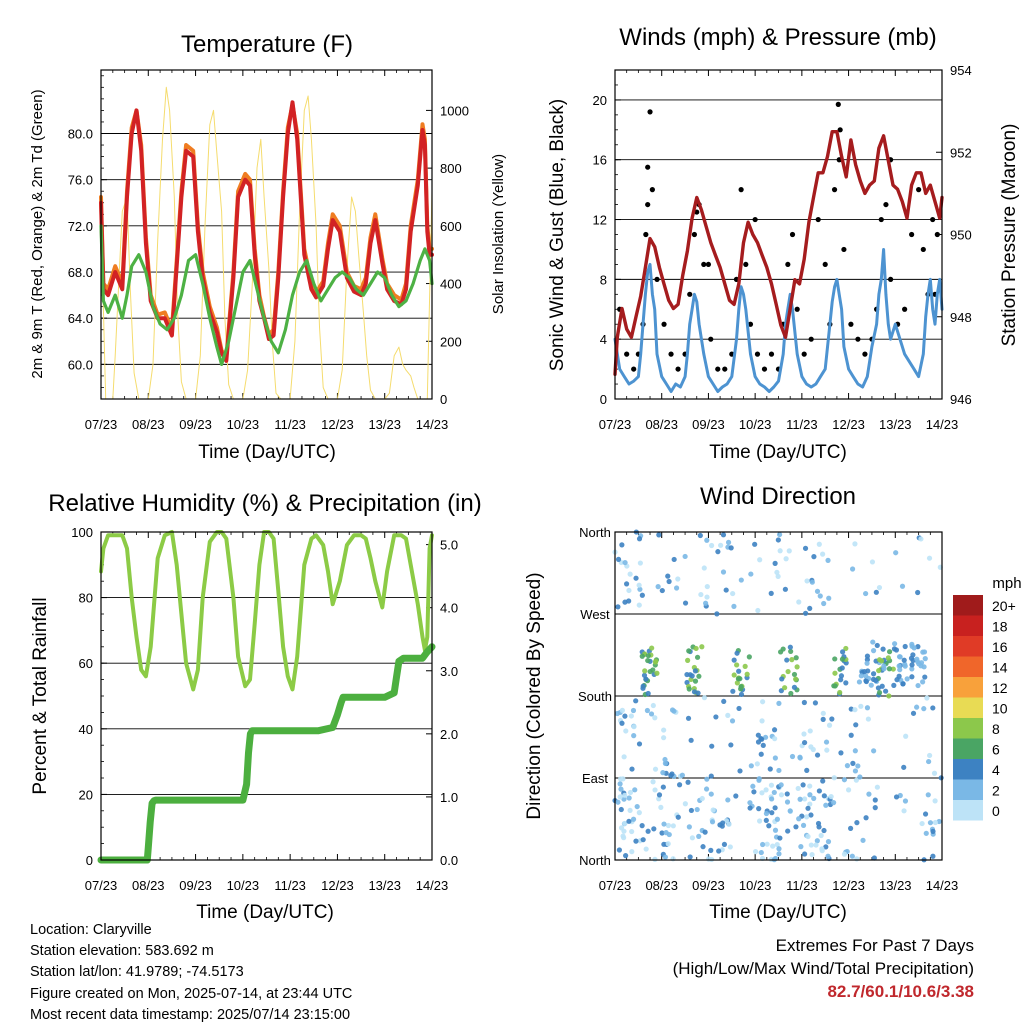 Image resolution: width=1024 pixels, height=1026 pixels. I want to click on wind-x-tick-label: 14/23, so click(942, 424).